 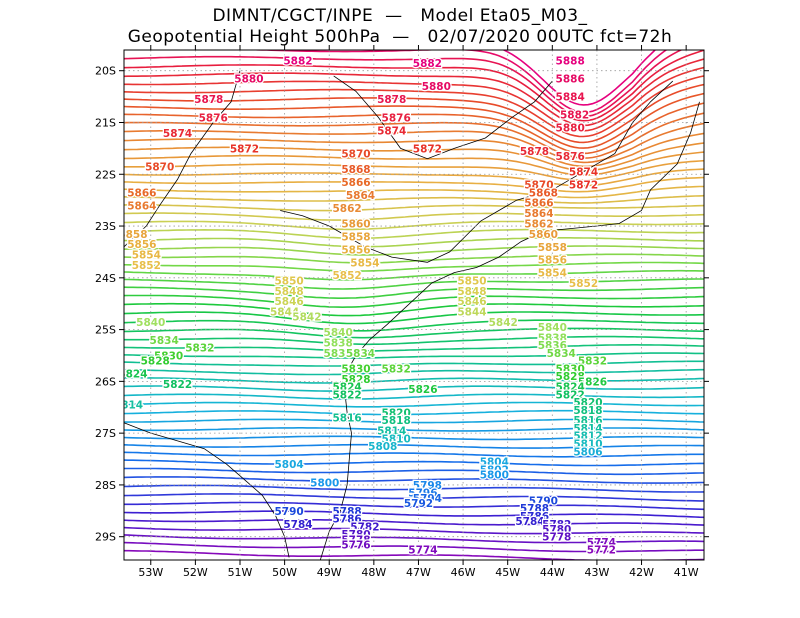 I want to click on contour-label: 5836, so click(x=338, y=354).